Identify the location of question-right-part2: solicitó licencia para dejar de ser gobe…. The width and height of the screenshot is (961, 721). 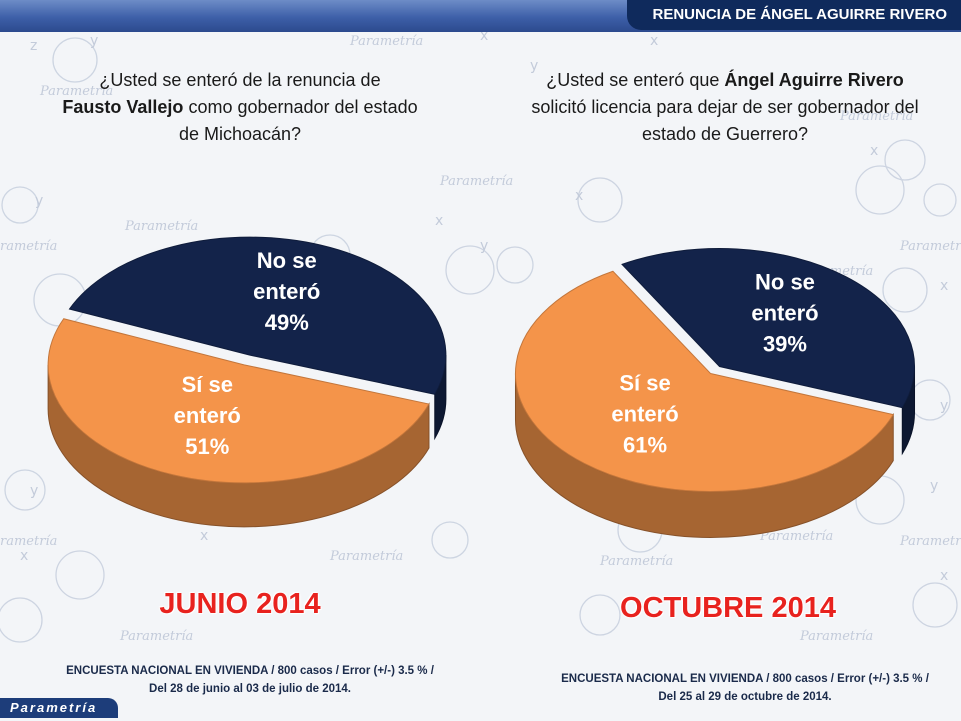
(725, 120).